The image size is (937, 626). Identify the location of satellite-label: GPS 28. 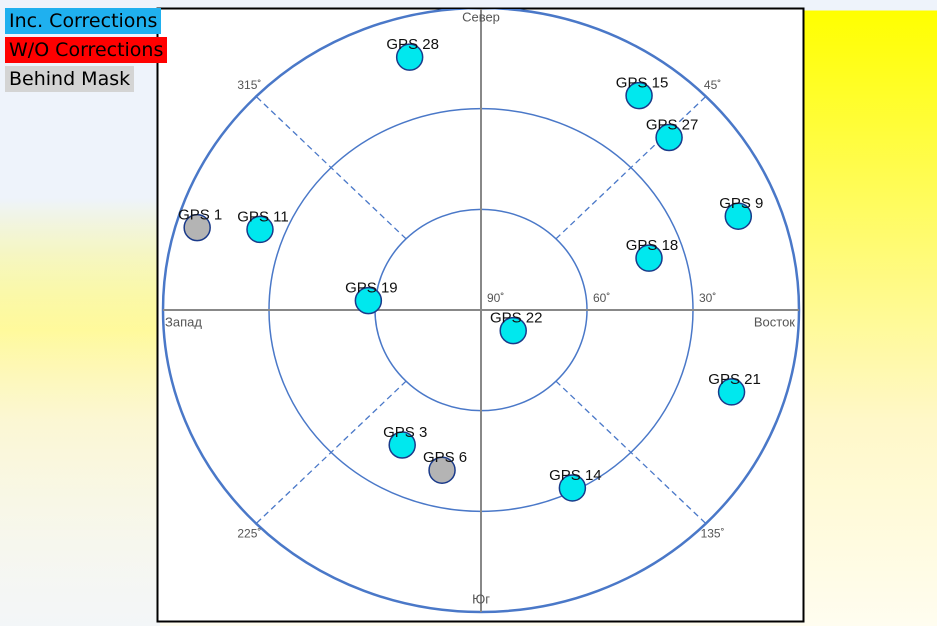
(412, 44).